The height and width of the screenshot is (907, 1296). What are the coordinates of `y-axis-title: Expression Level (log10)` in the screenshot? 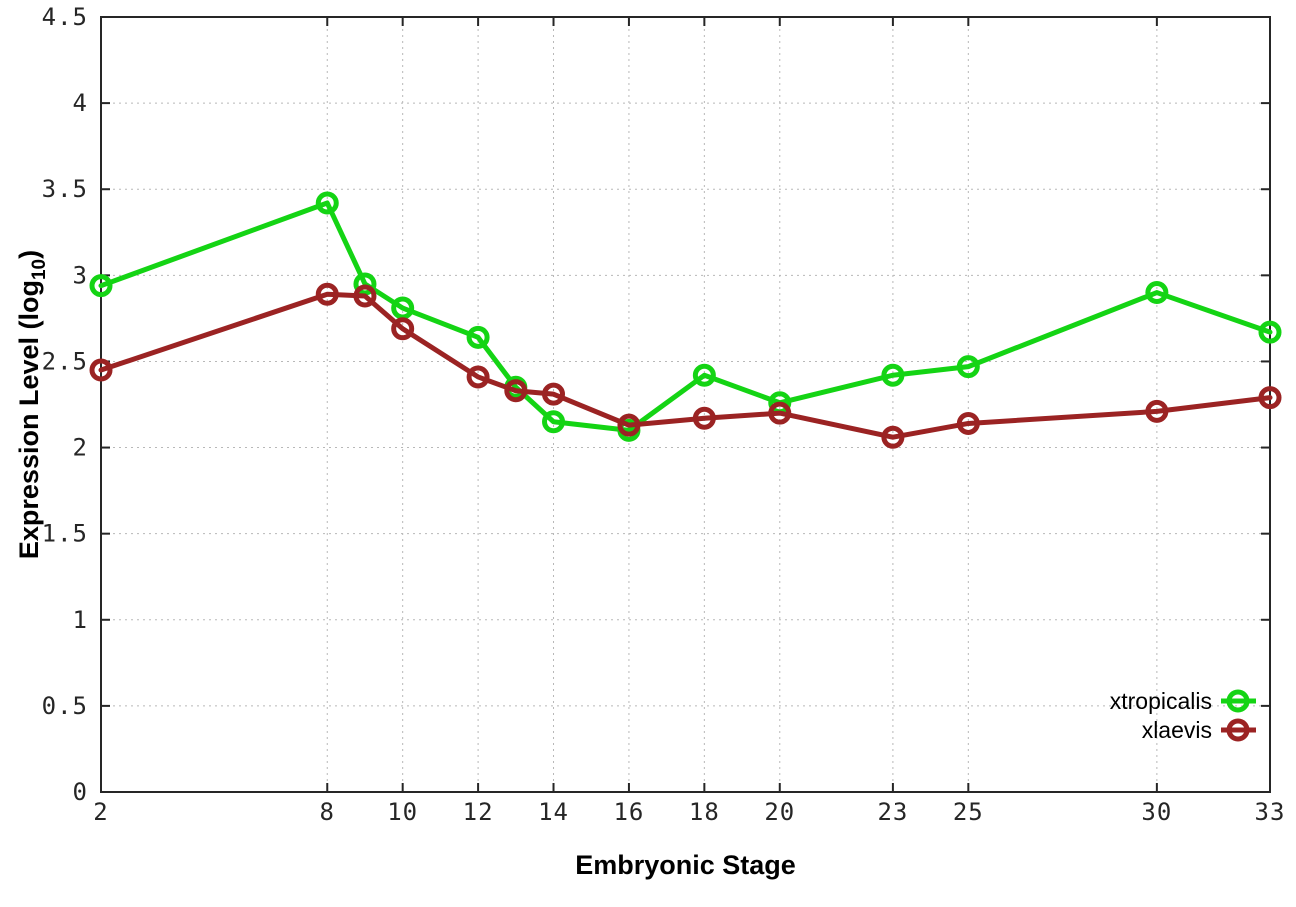 It's located at (32, 404).